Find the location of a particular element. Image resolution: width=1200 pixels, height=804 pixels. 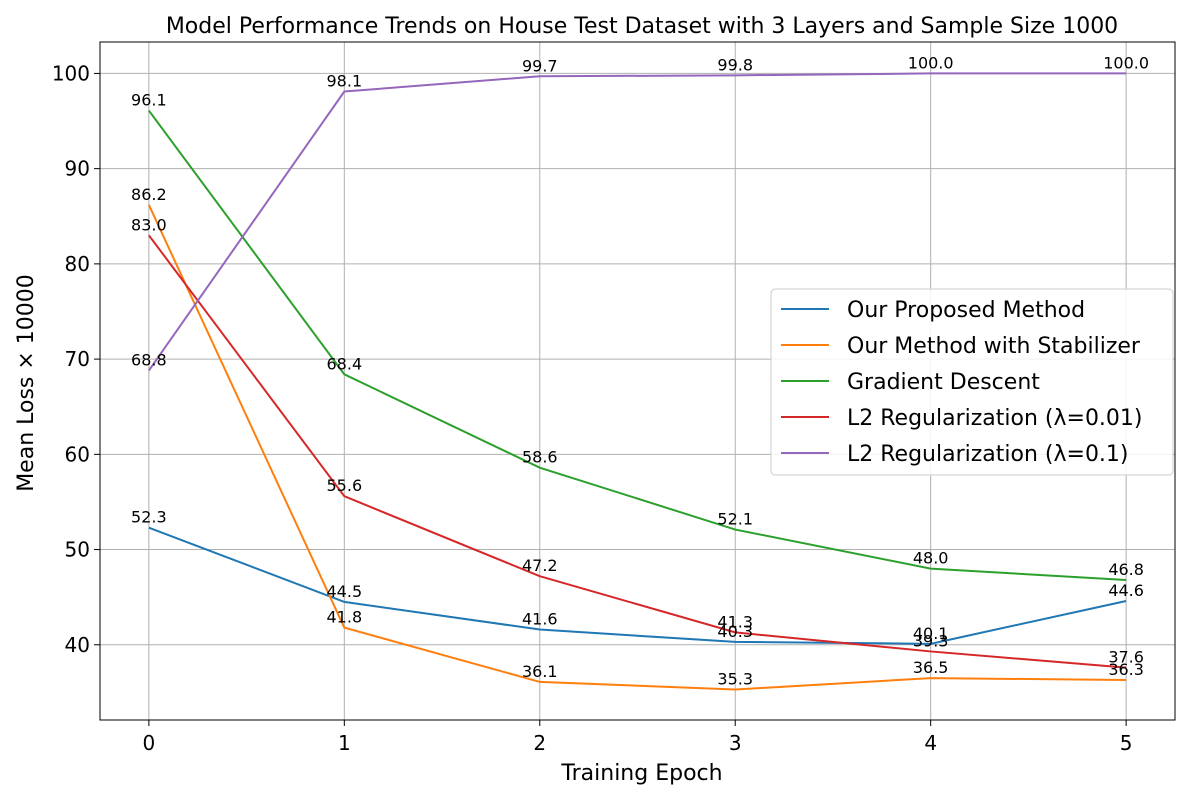

data-label: 55.6 is located at coordinates (345, 485).